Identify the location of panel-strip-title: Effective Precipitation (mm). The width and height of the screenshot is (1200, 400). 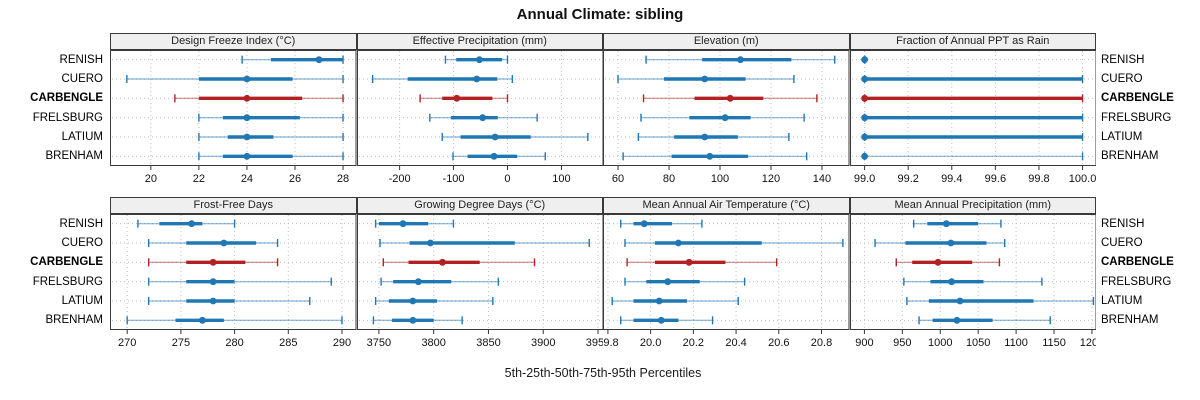
(479, 41).